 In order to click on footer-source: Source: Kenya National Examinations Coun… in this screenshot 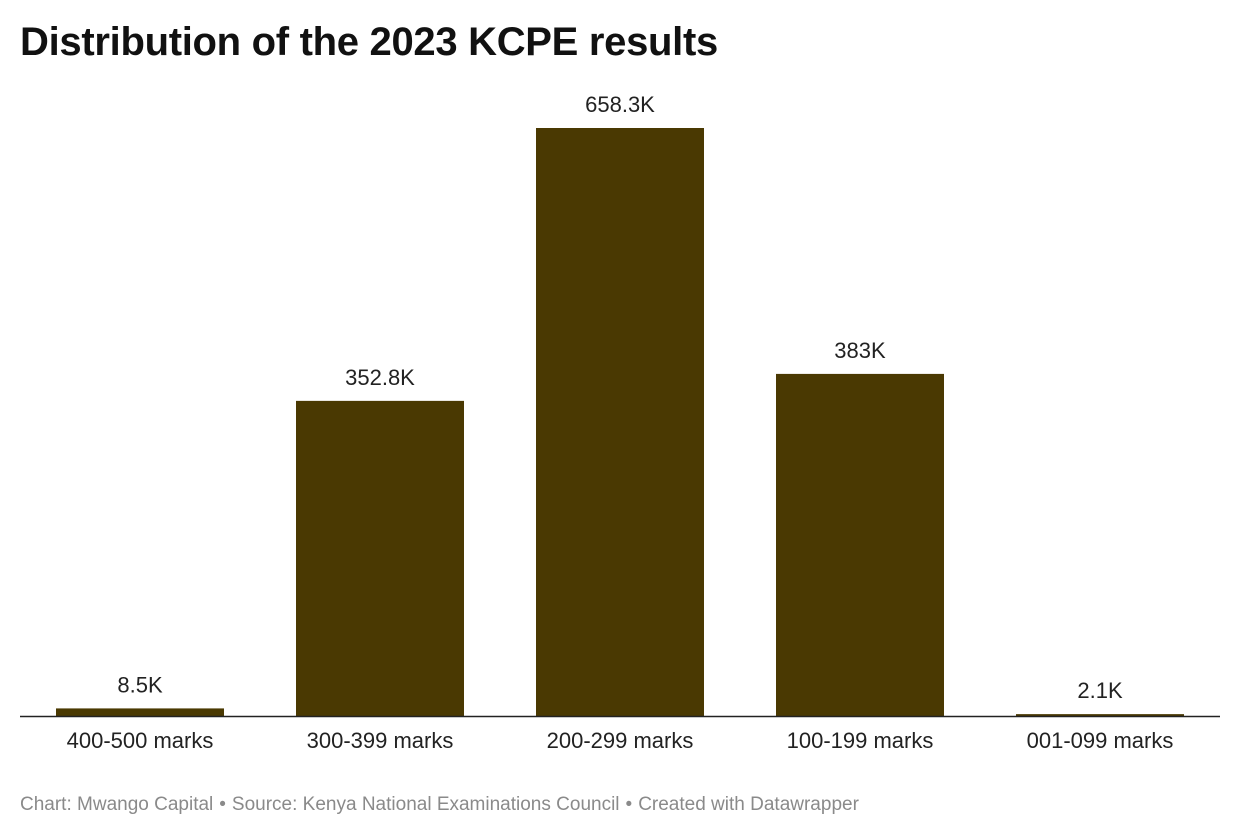, I will do `click(425, 804)`.